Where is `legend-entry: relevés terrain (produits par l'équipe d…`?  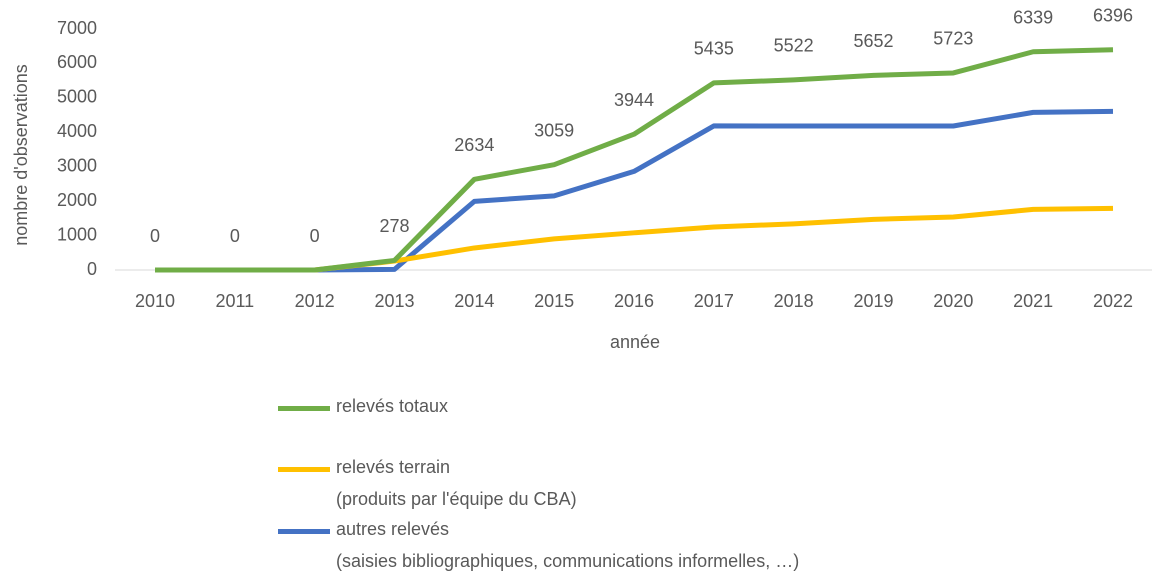
legend-entry: relevés terrain (produits par l'équipe d… is located at coordinates (427, 486).